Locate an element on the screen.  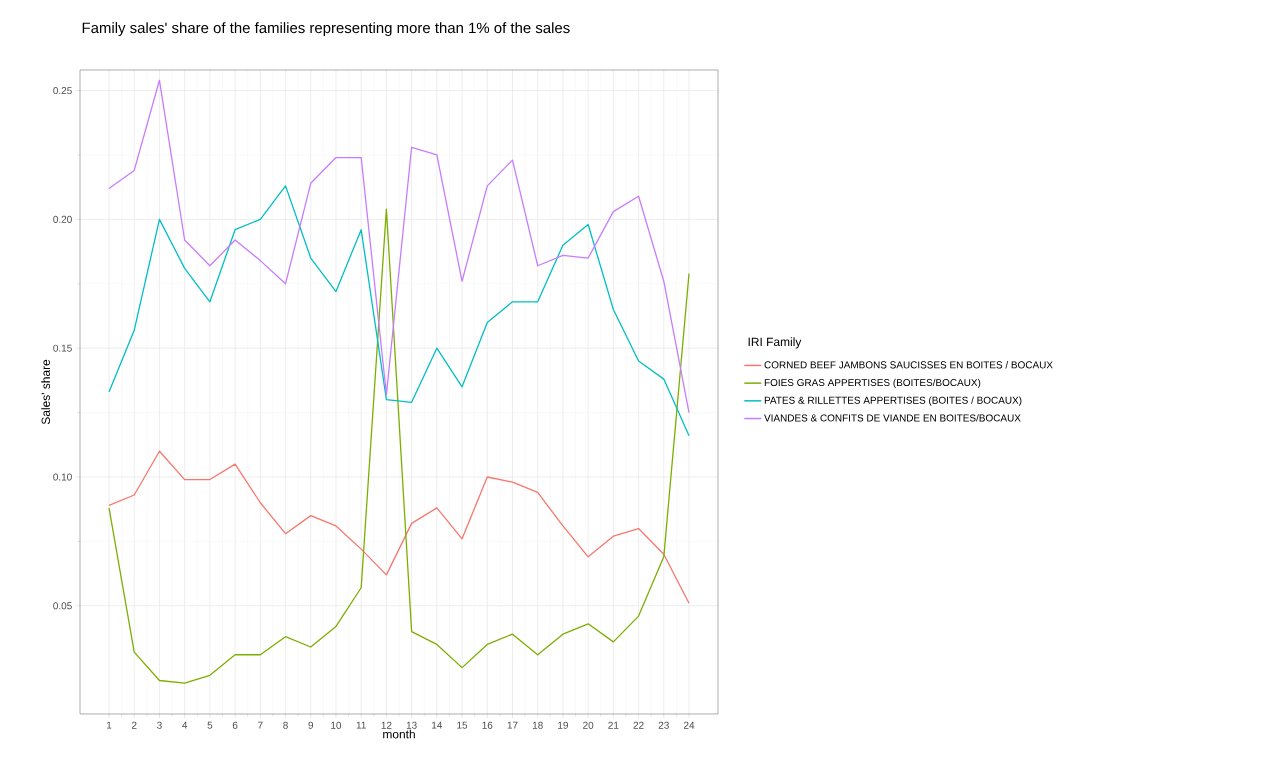
legend-label: PATES & RILLETTES APPERTISES (BOITES / BOCAUX) is located at coordinates (893, 401).